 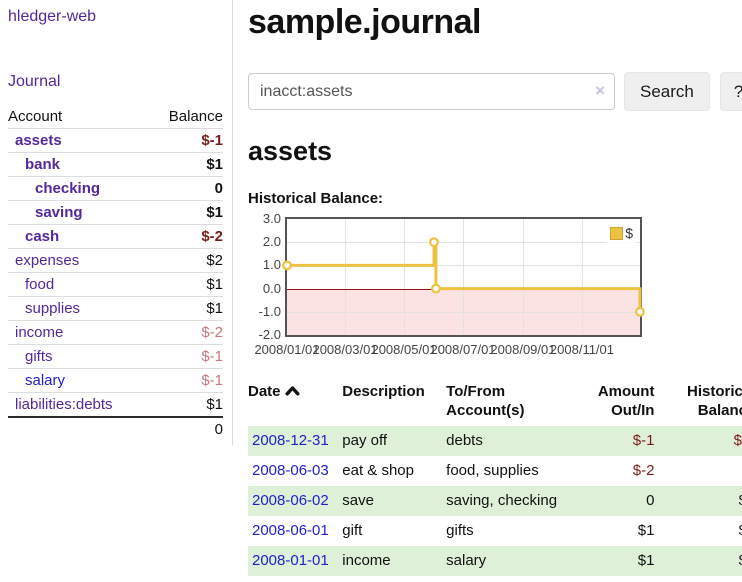 What do you see at coordinates (345, 349) in the screenshot?
I see `x-axis-tick-label: 2008/03/01` at bounding box center [345, 349].